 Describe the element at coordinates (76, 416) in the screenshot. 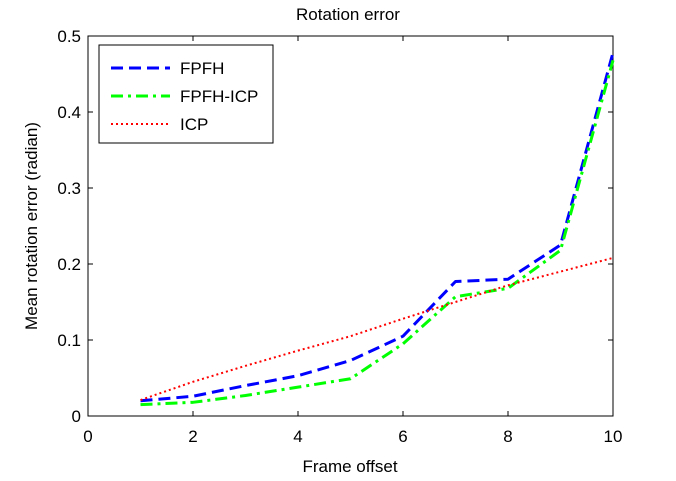

I see `y-tick-label: 0` at that location.